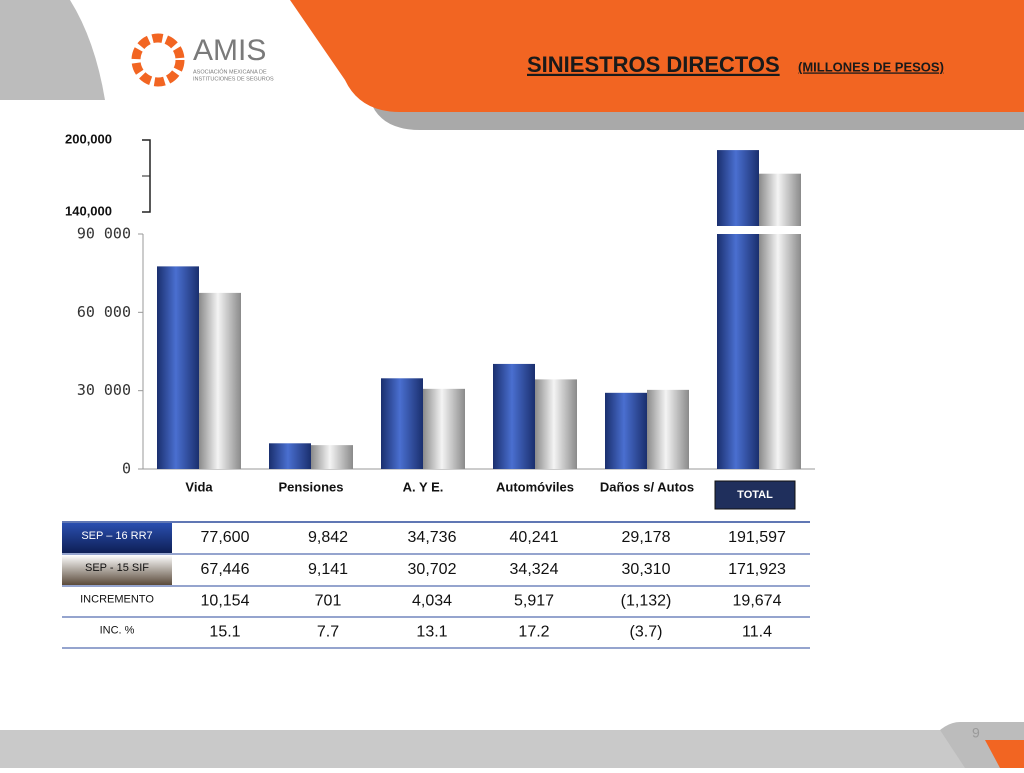 The image size is (1024, 773). What do you see at coordinates (230, 71) in the screenshot?
I see `logo-tagline: ASOCIACIÓN MEXICANA DE` at bounding box center [230, 71].